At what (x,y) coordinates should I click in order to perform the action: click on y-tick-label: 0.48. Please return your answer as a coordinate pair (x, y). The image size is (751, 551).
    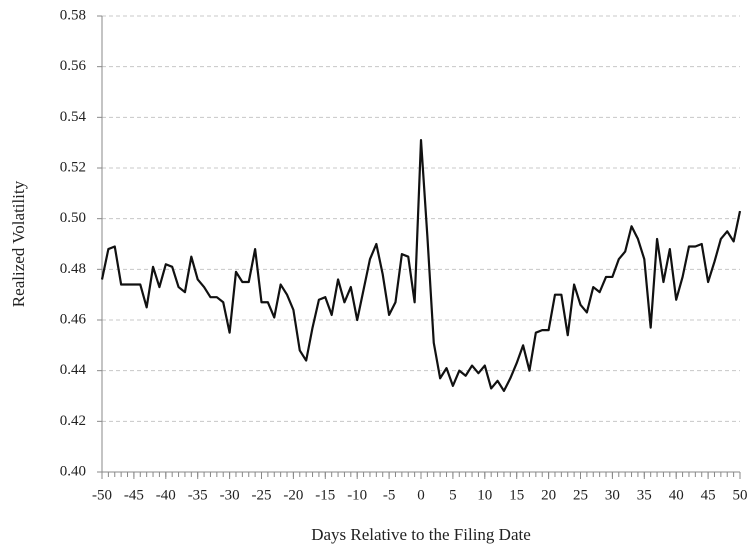
    Looking at the image, I should click on (73, 269).